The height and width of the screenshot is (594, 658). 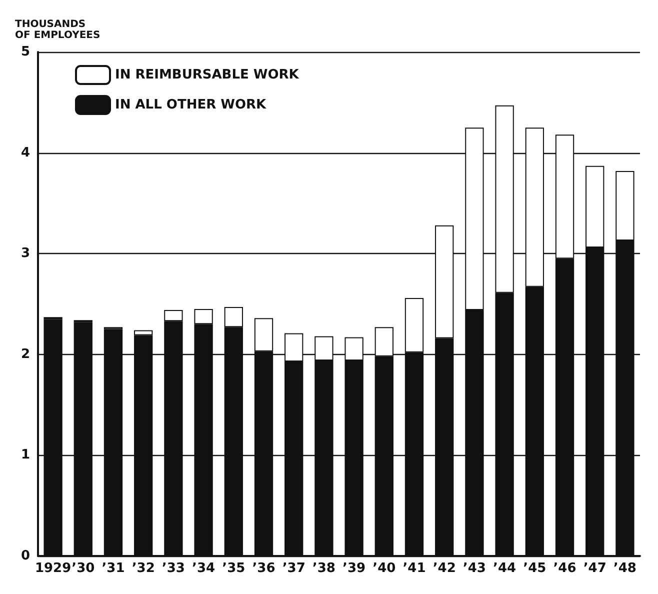 What do you see at coordinates (564, 568) in the screenshot?
I see `x-tick-label: ’46` at bounding box center [564, 568].